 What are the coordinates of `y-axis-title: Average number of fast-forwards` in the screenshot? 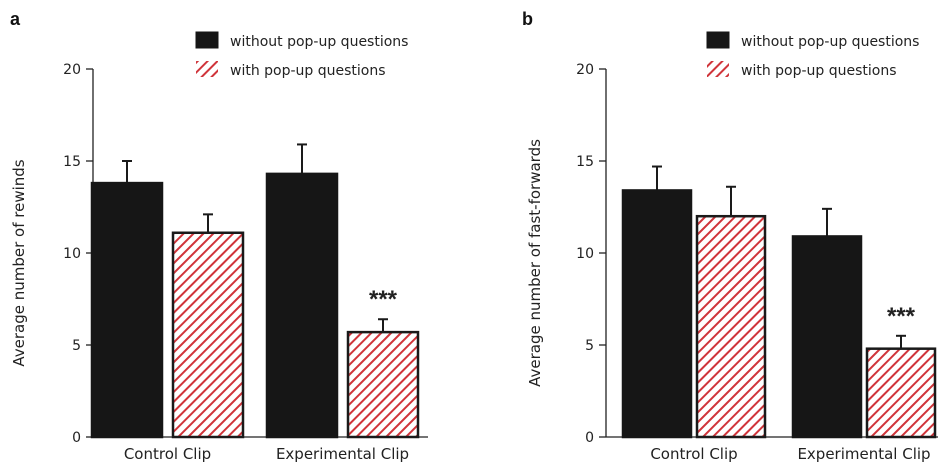 It's located at (535, 263).